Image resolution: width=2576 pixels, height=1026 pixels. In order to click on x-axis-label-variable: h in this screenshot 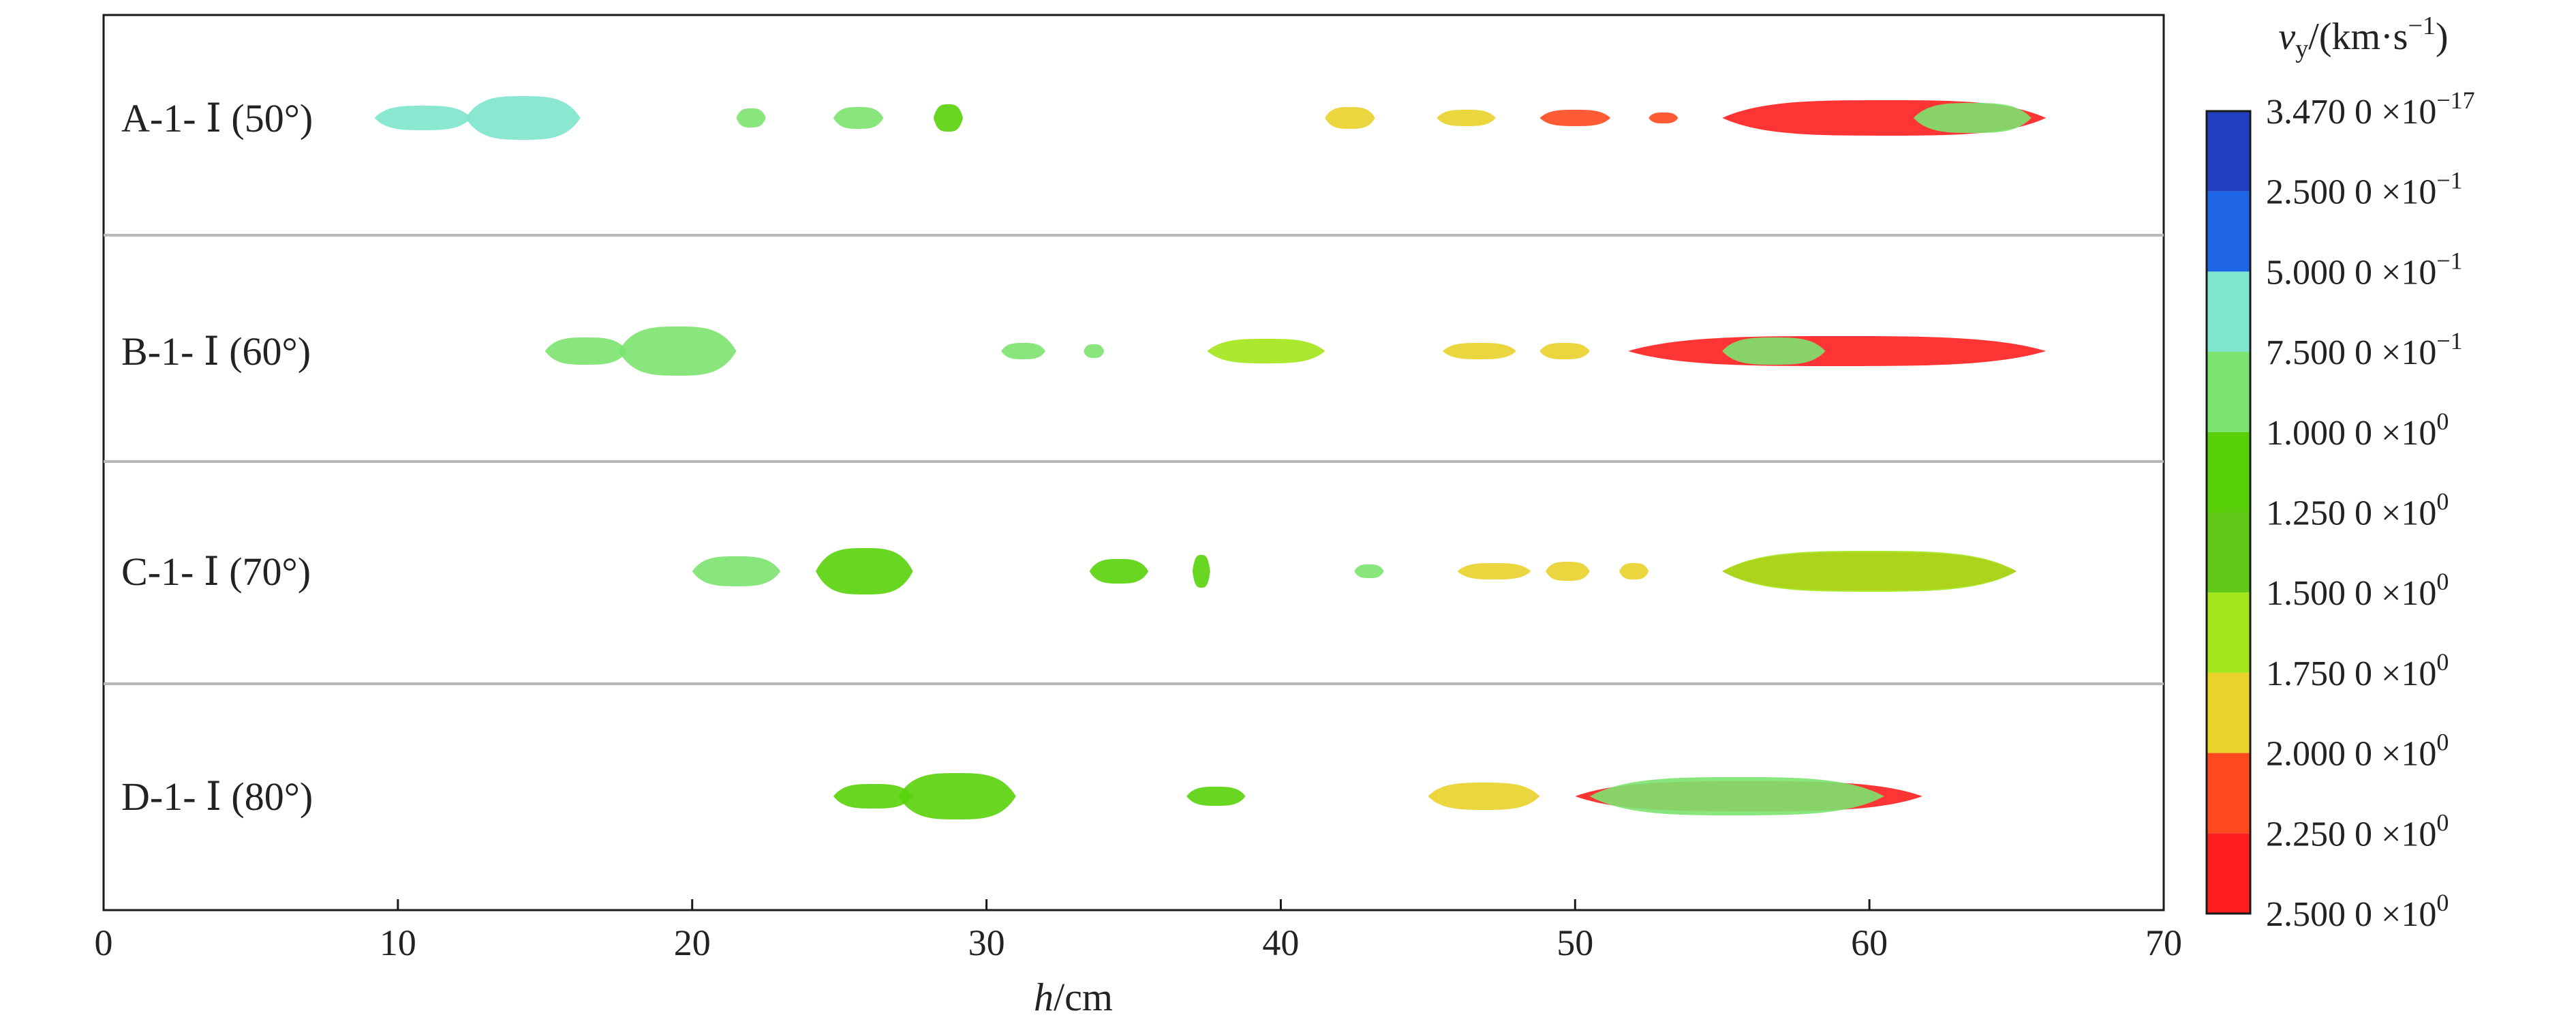, I will do `click(1044, 997)`.